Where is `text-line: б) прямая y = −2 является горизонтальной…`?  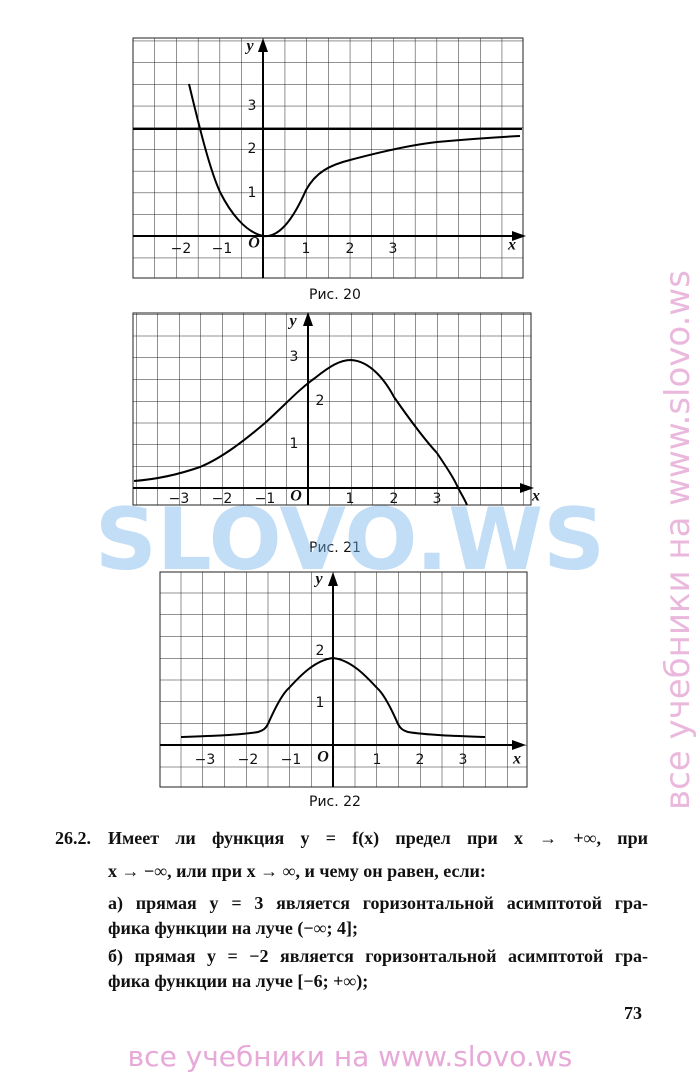 text-line: б) прямая y = −2 является горизонтальной… is located at coordinates (378, 956).